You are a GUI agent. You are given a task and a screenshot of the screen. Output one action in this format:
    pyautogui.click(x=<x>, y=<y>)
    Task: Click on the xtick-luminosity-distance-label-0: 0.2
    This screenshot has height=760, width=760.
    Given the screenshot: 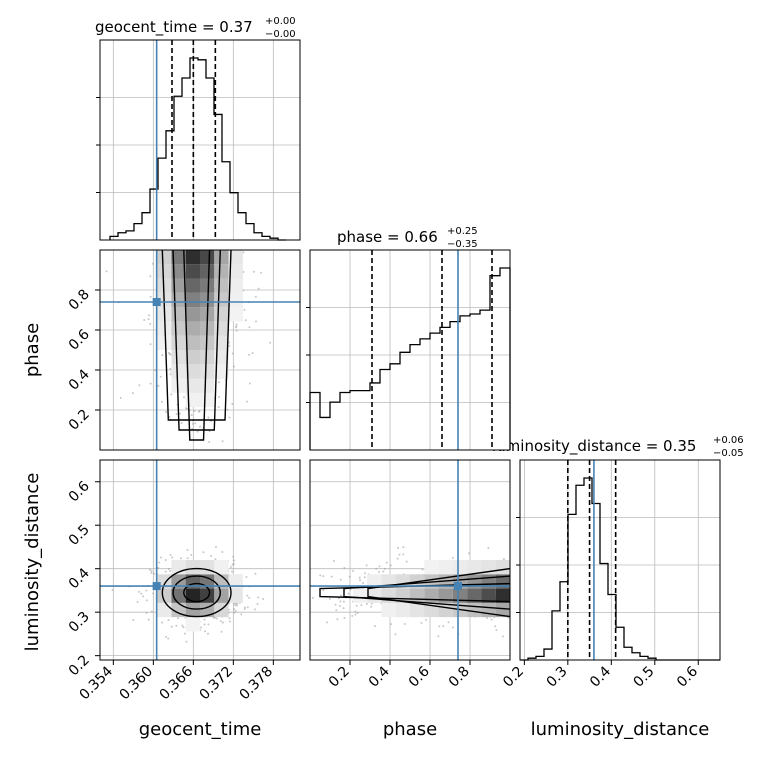 What is the action you would take?
    pyautogui.click(x=513, y=677)
    